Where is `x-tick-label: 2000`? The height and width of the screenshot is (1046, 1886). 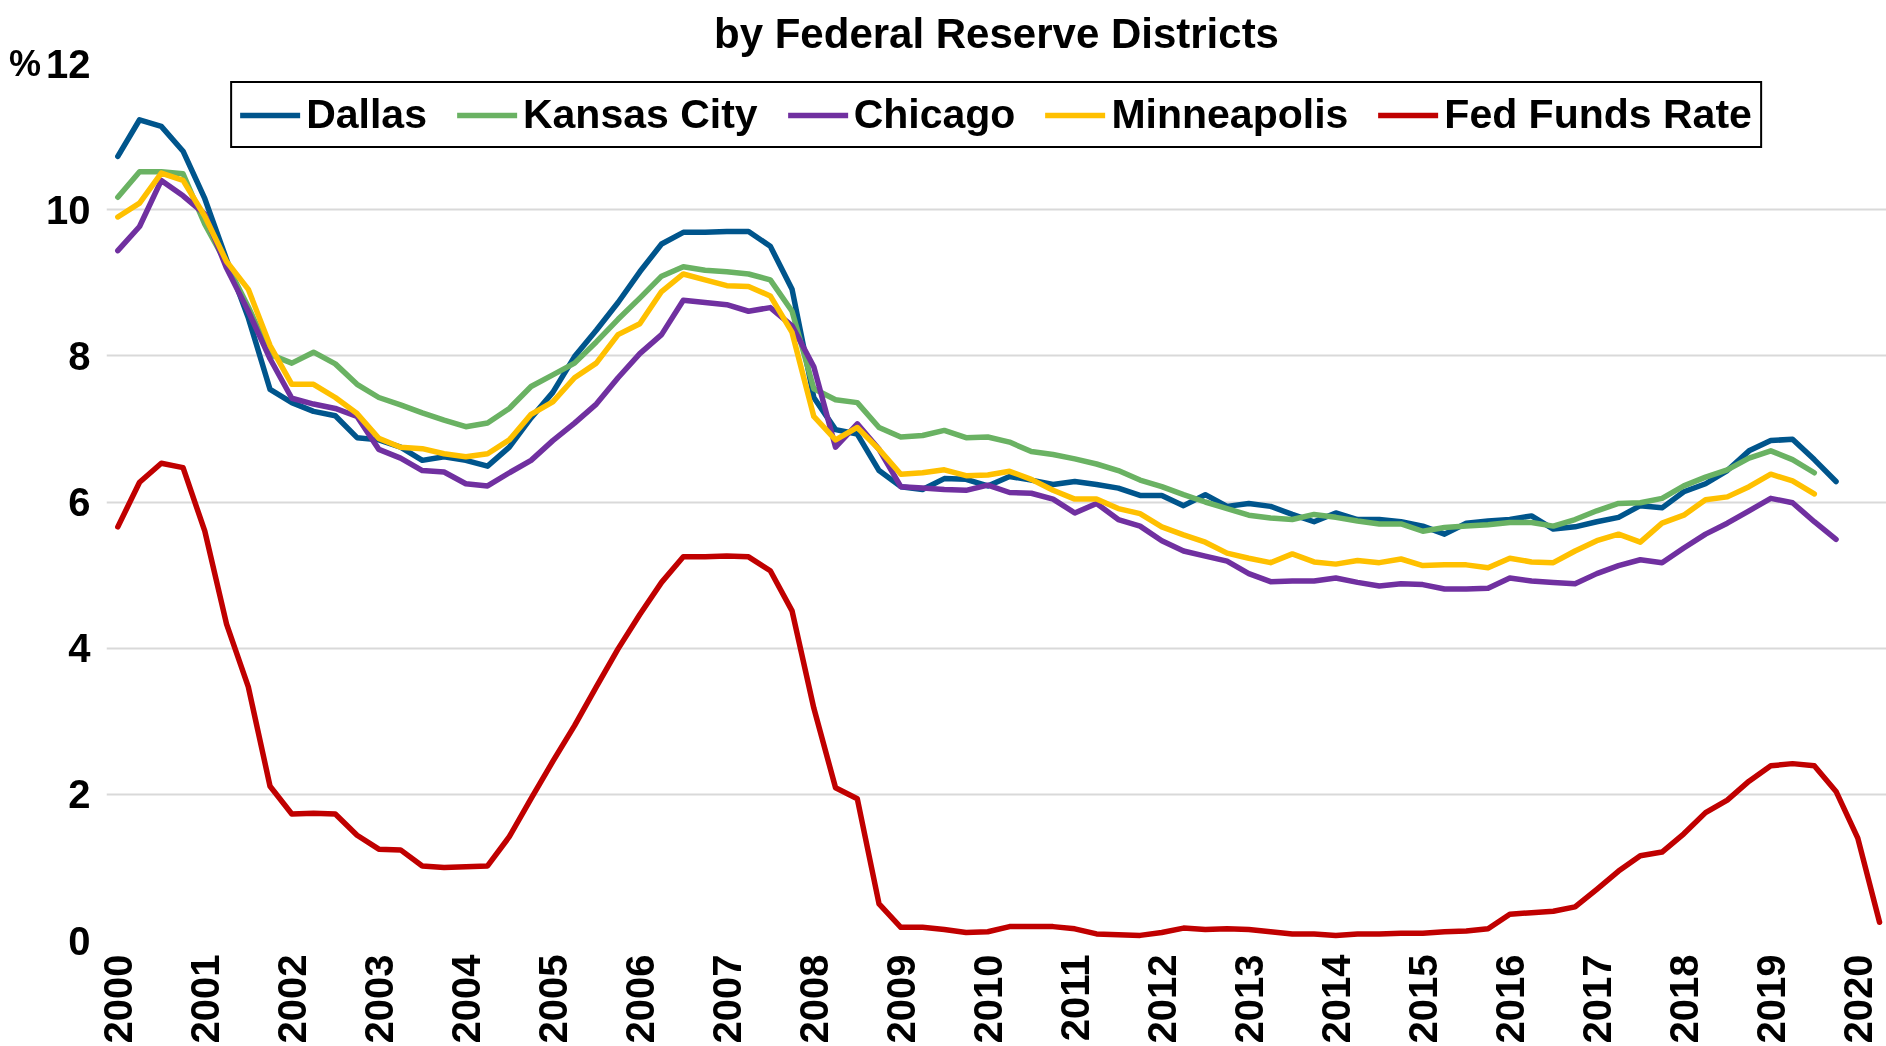
x-tick-label: 2000 is located at coordinates (117, 999).